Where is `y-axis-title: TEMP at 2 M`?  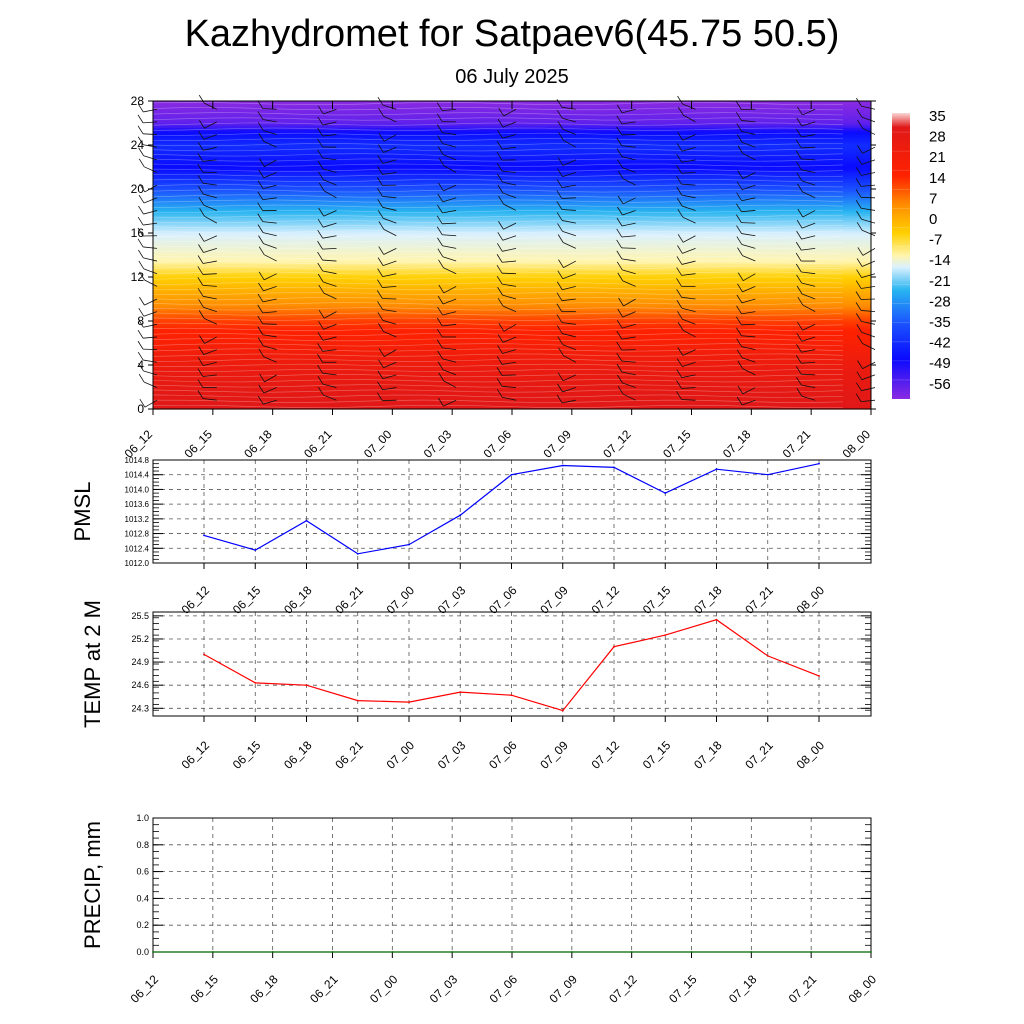 y-axis-title: TEMP at 2 M is located at coordinates (92, 664).